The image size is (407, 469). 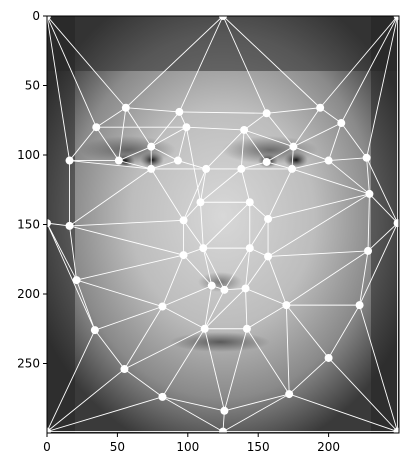 I want to click on y-tick-label: 200, so click(x=28, y=294).